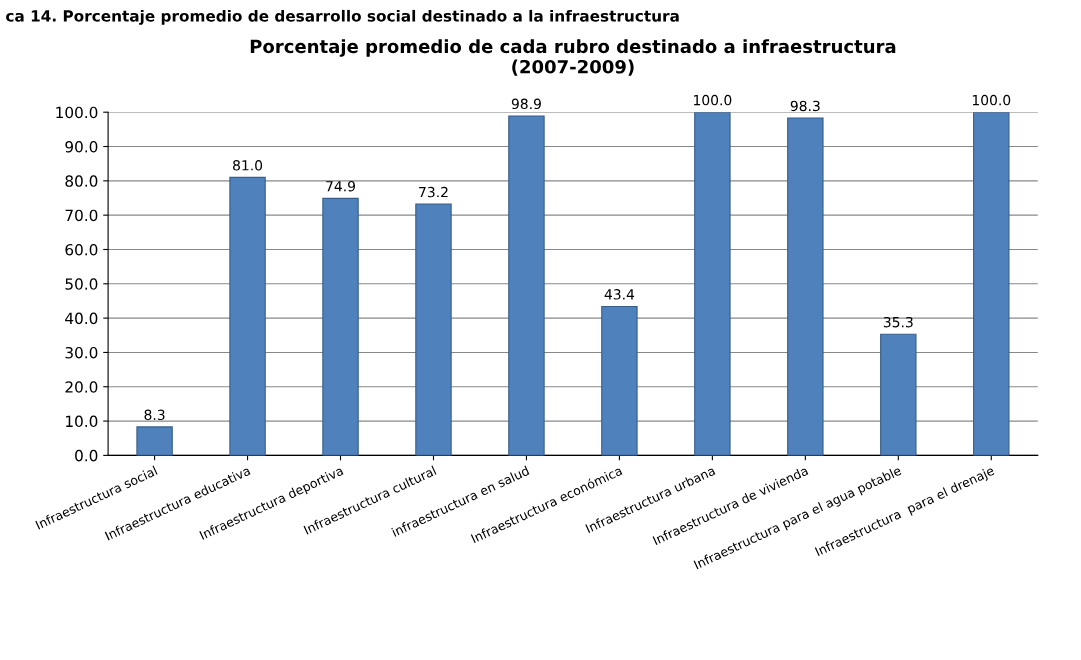  What do you see at coordinates (81, 284) in the screenshot?
I see `y-tick-label: 50.0` at bounding box center [81, 284].